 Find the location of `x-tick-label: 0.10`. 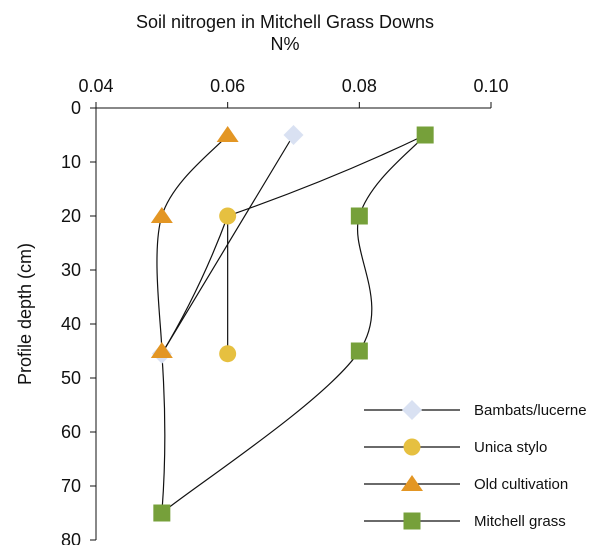

x-tick-label: 0.10 is located at coordinates (490, 86).